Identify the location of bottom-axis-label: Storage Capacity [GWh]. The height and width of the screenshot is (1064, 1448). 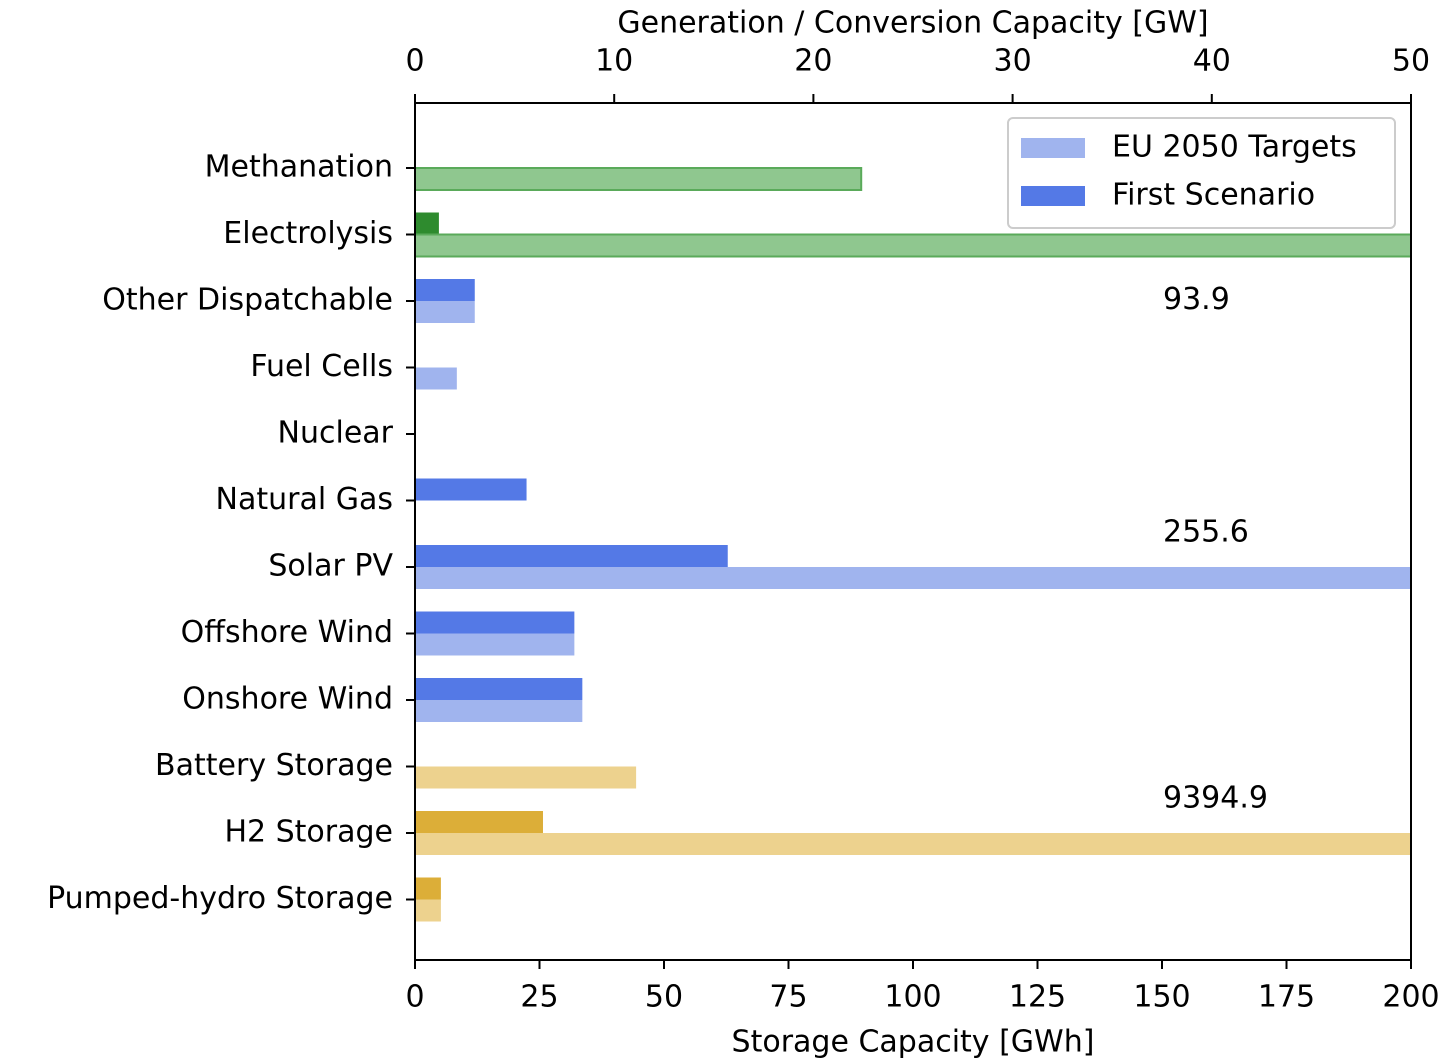
(913, 1042).